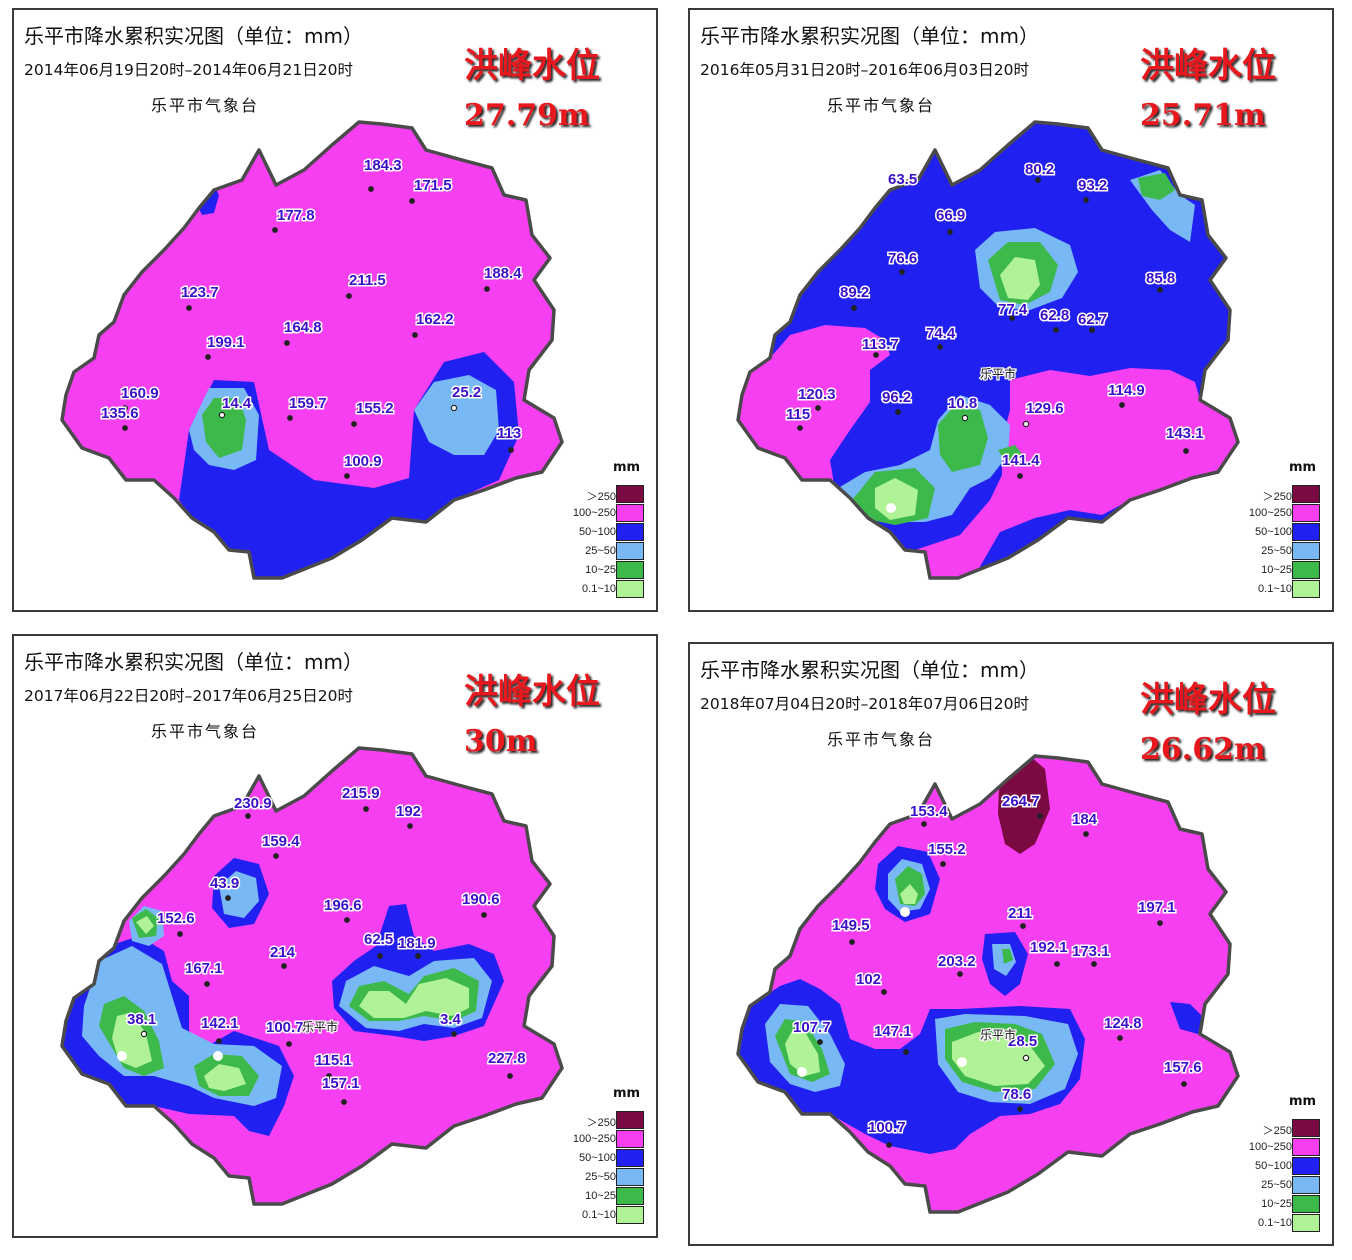 The width and height of the screenshot is (1352, 1260). What do you see at coordinates (1039, 169) in the screenshot?
I see `rainfall-value: 80.2` at bounding box center [1039, 169].